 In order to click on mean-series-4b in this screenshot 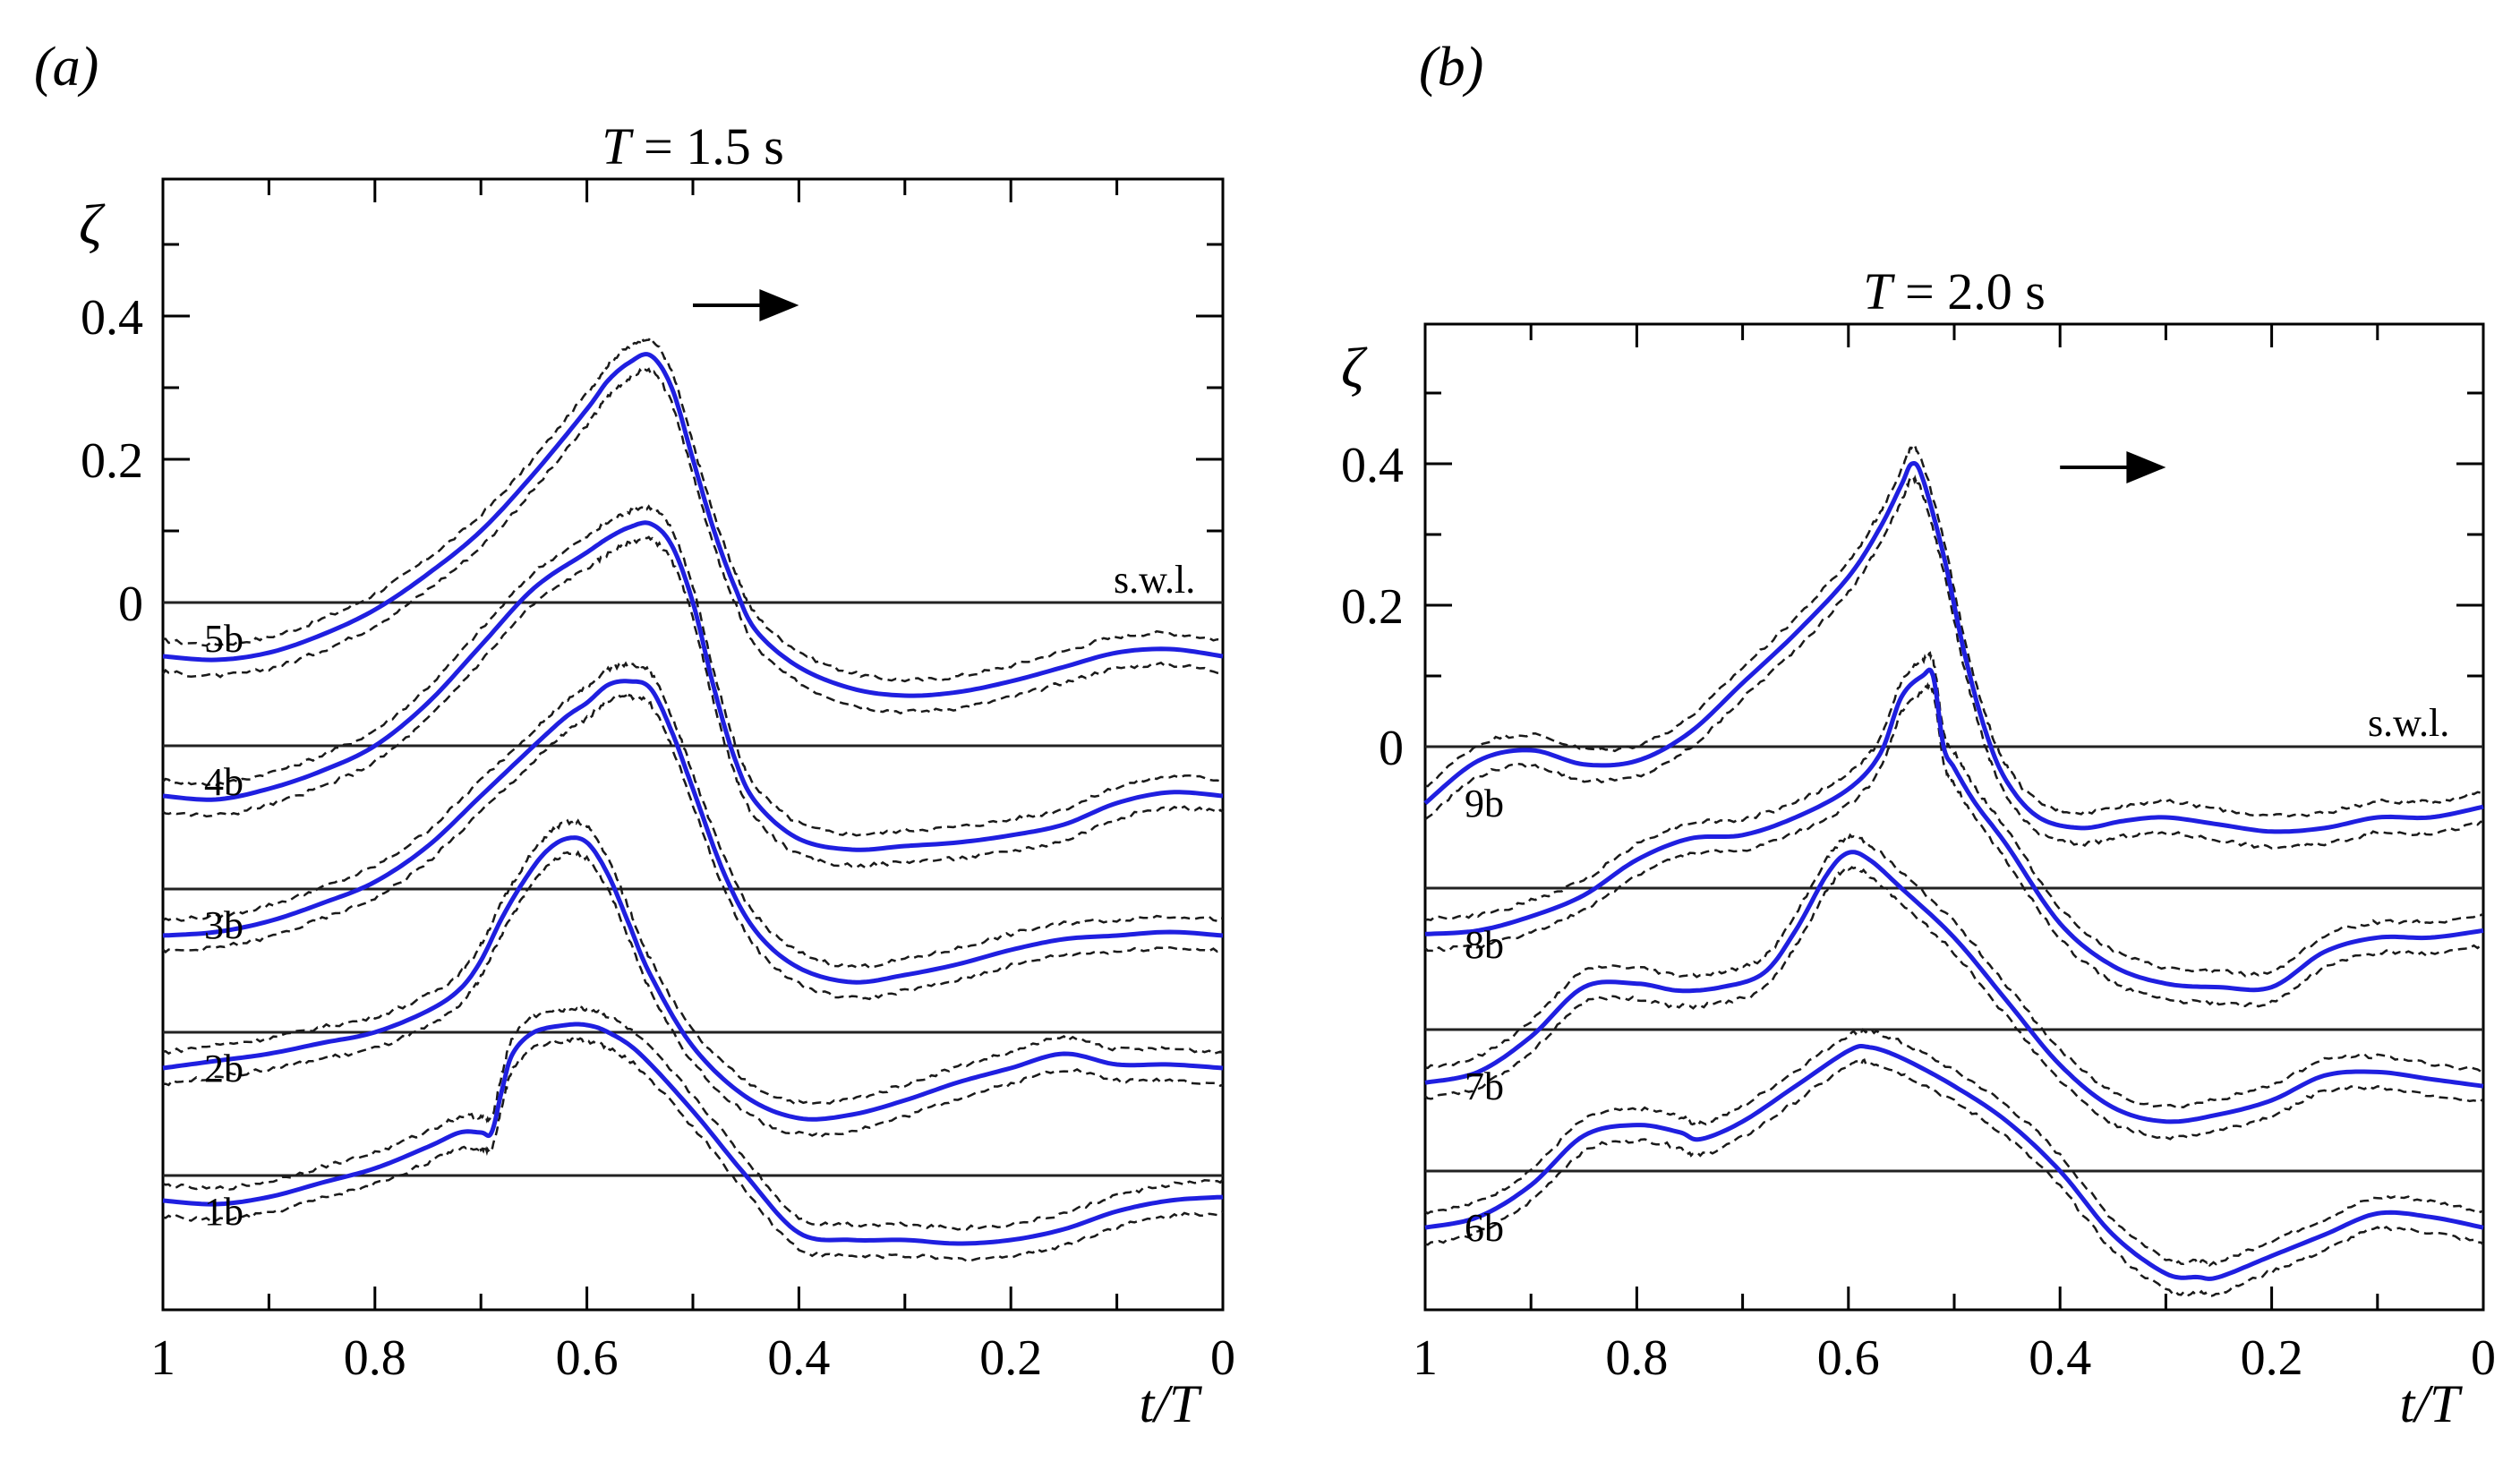, I will do `click(693, 686)`.